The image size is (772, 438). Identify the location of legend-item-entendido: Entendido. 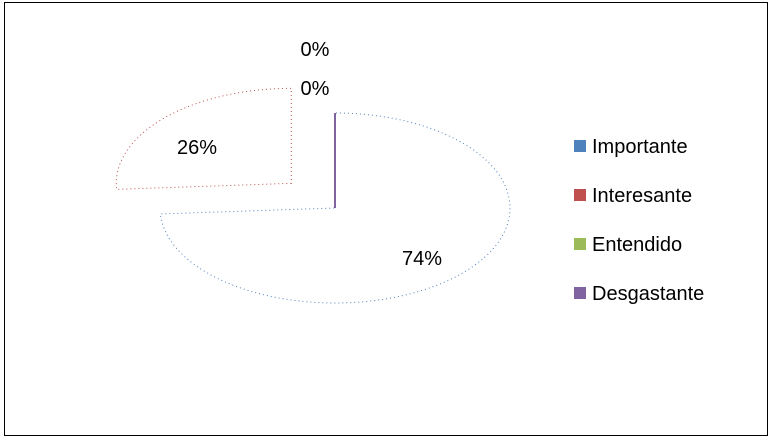
(628, 245).